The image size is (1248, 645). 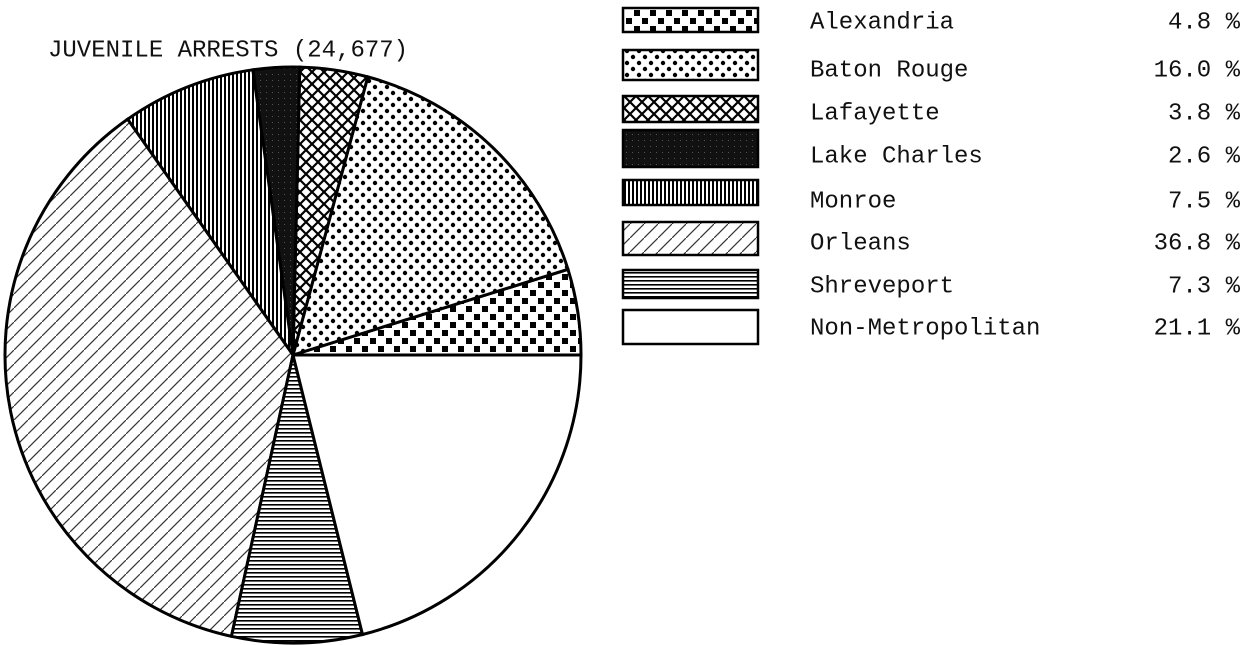 What do you see at coordinates (875, 113) in the screenshot?
I see `legend-label: Lafayette` at bounding box center [875, 113].